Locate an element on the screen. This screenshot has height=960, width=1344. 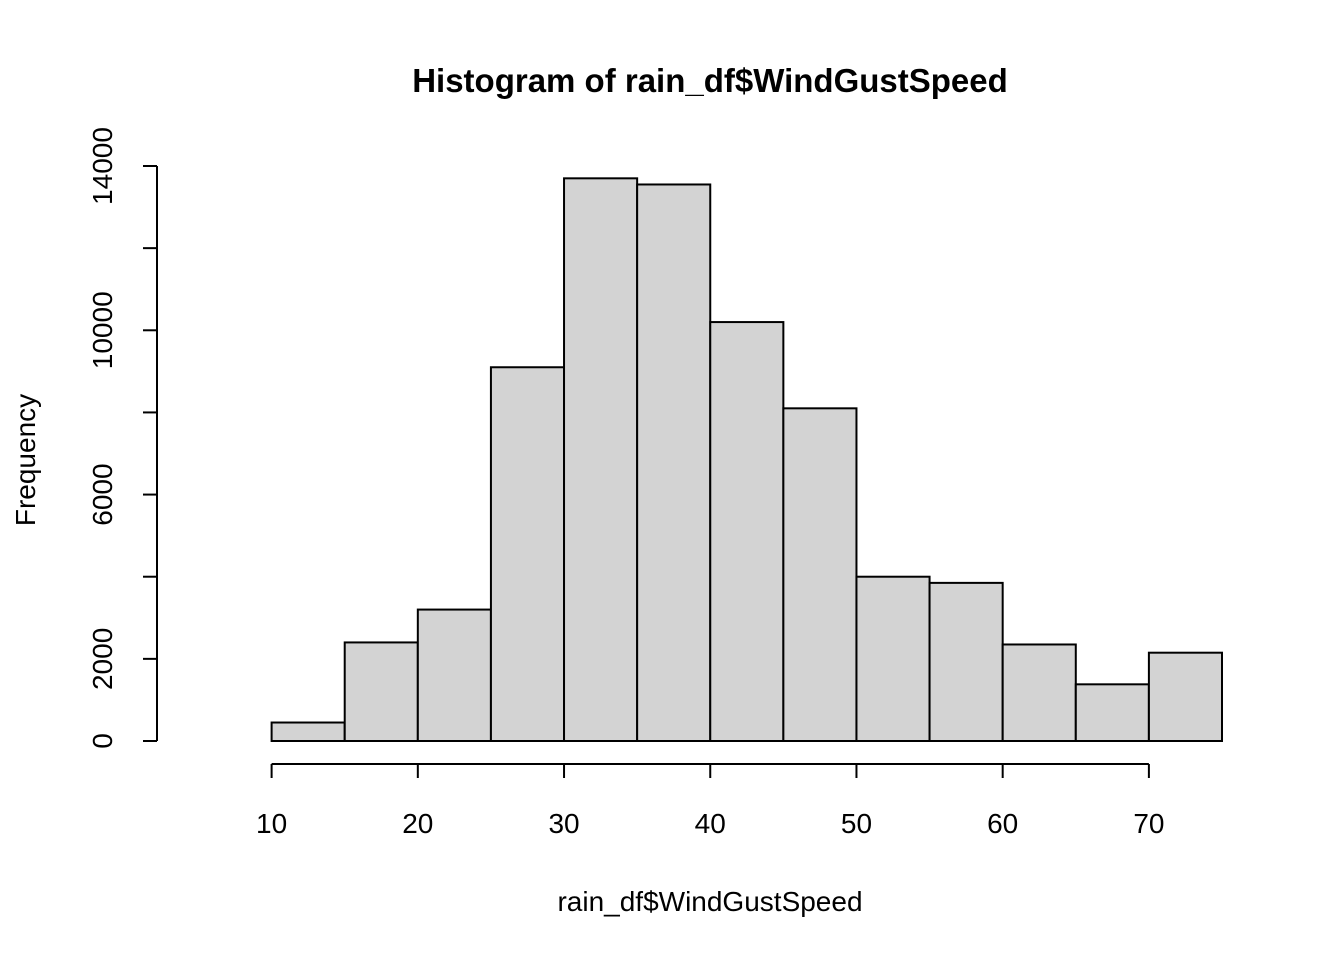
y-tick-label: 6000 is located at coordinates (102, 494).